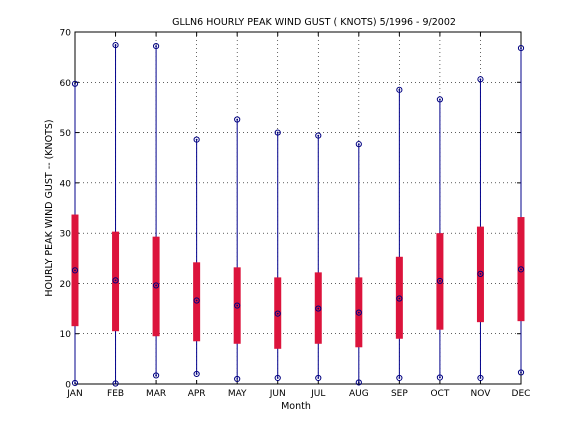  Describe the element at coordinates (399, 394) in the screenshot. I see `x-tick-label: SEP` at that location.